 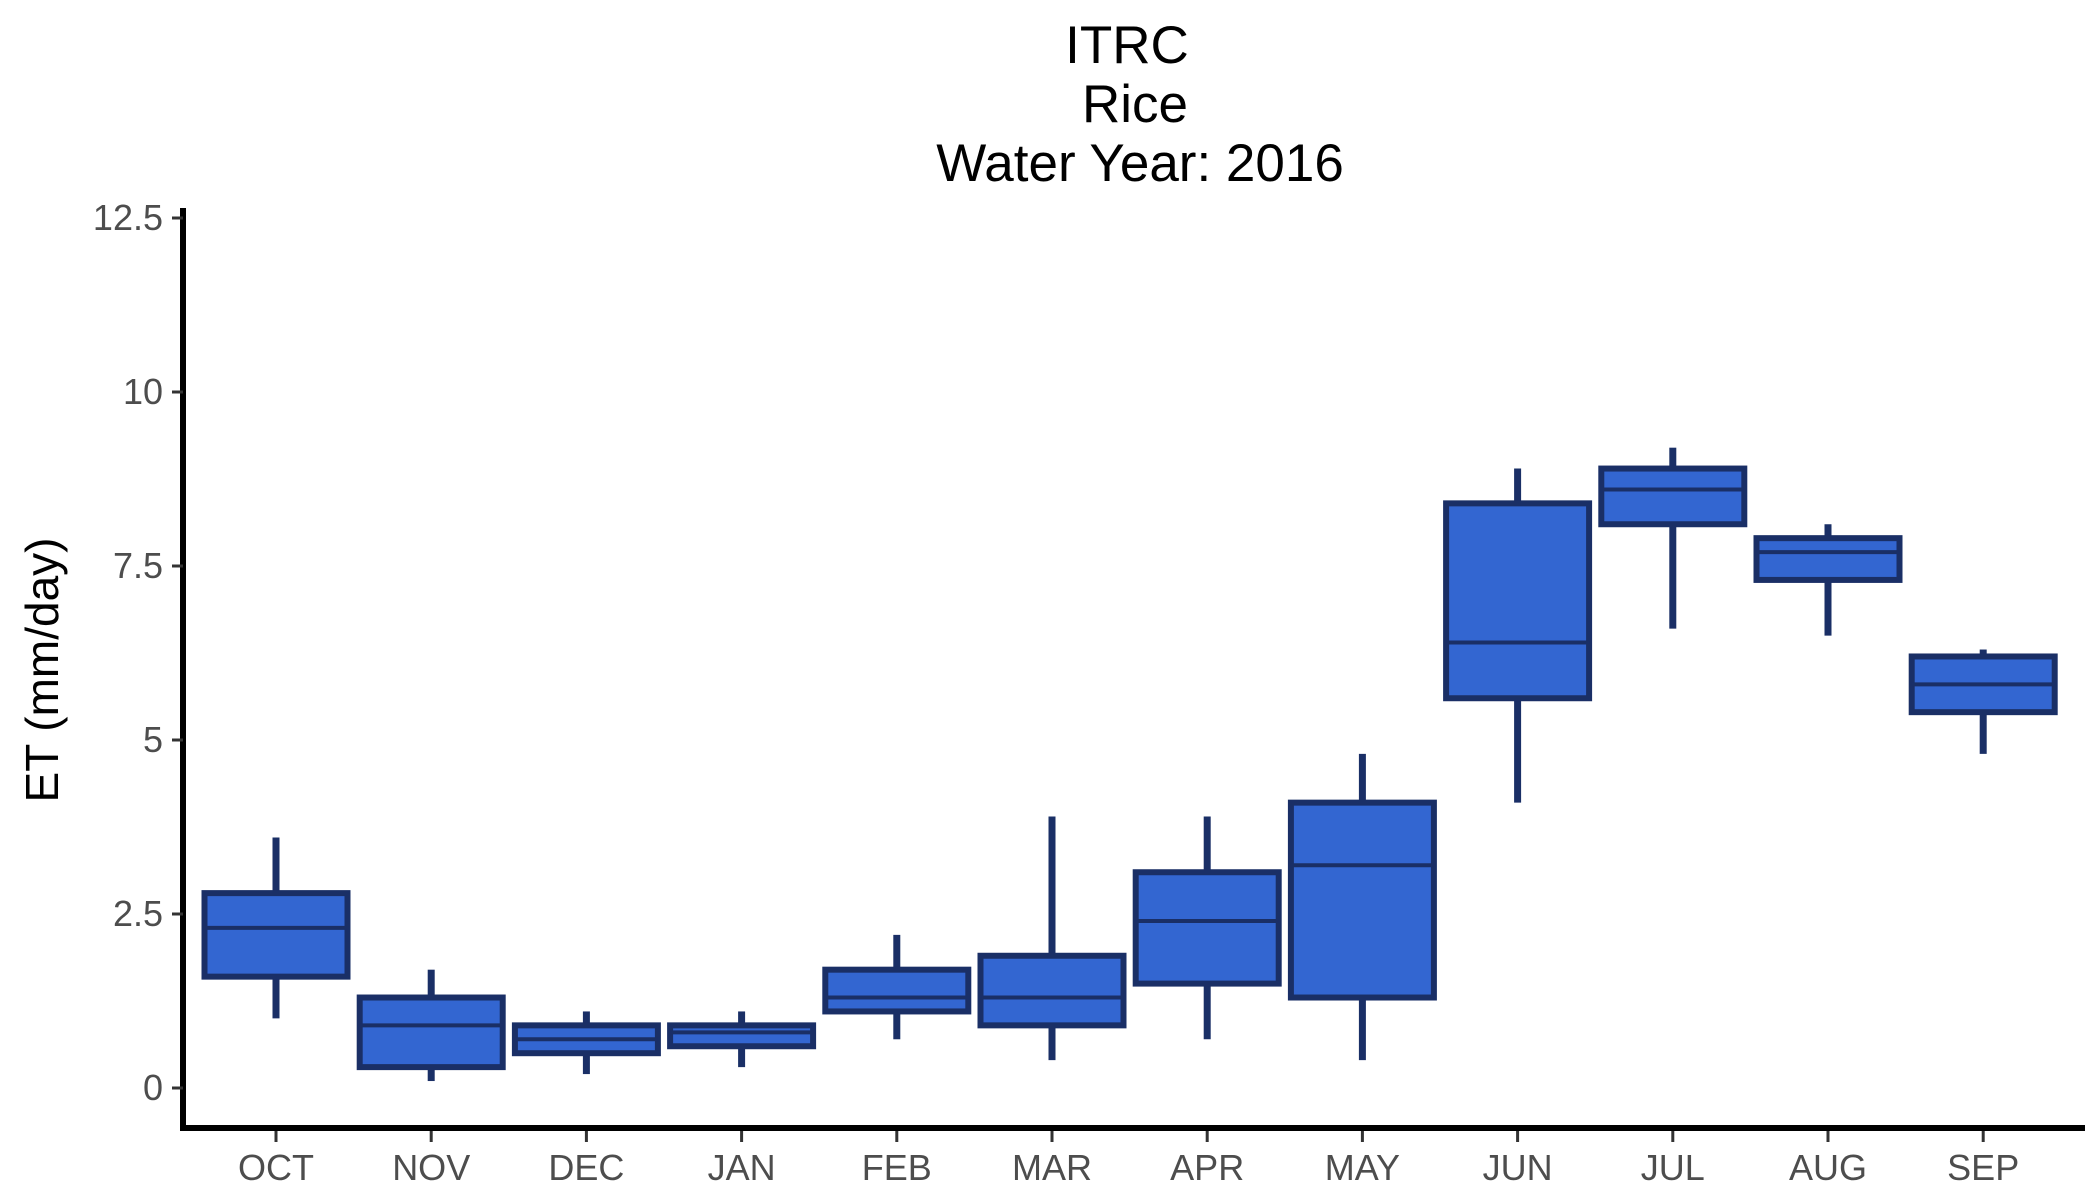 What do you see at coordinates (138, 565) in the screenshot?
I see `y-tick-label: 7.5` at bounding box center [138, 565].